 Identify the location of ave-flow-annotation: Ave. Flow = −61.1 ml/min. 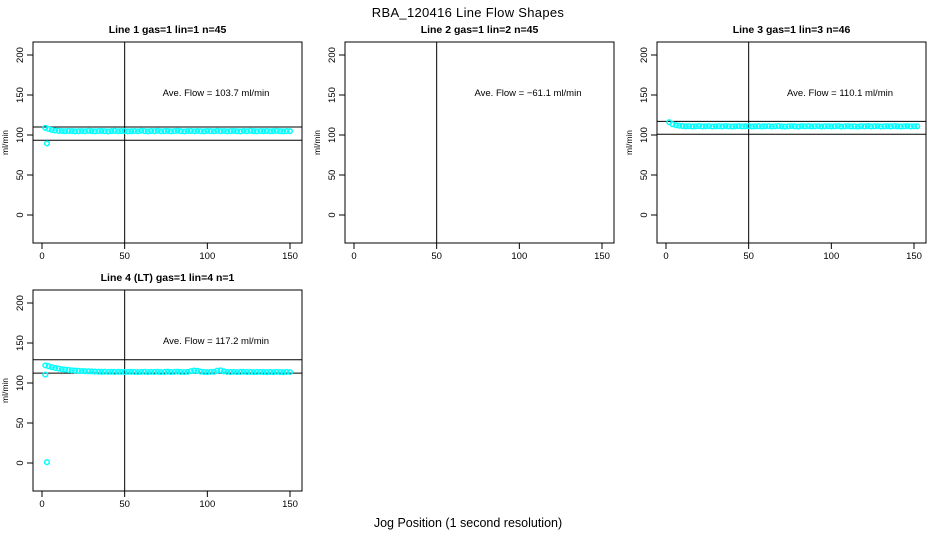
(527, 93).